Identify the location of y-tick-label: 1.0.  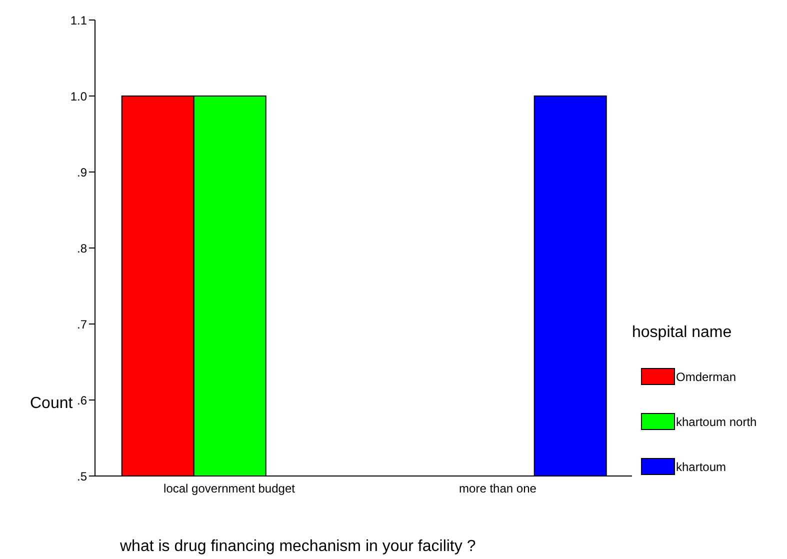
(79, 96).